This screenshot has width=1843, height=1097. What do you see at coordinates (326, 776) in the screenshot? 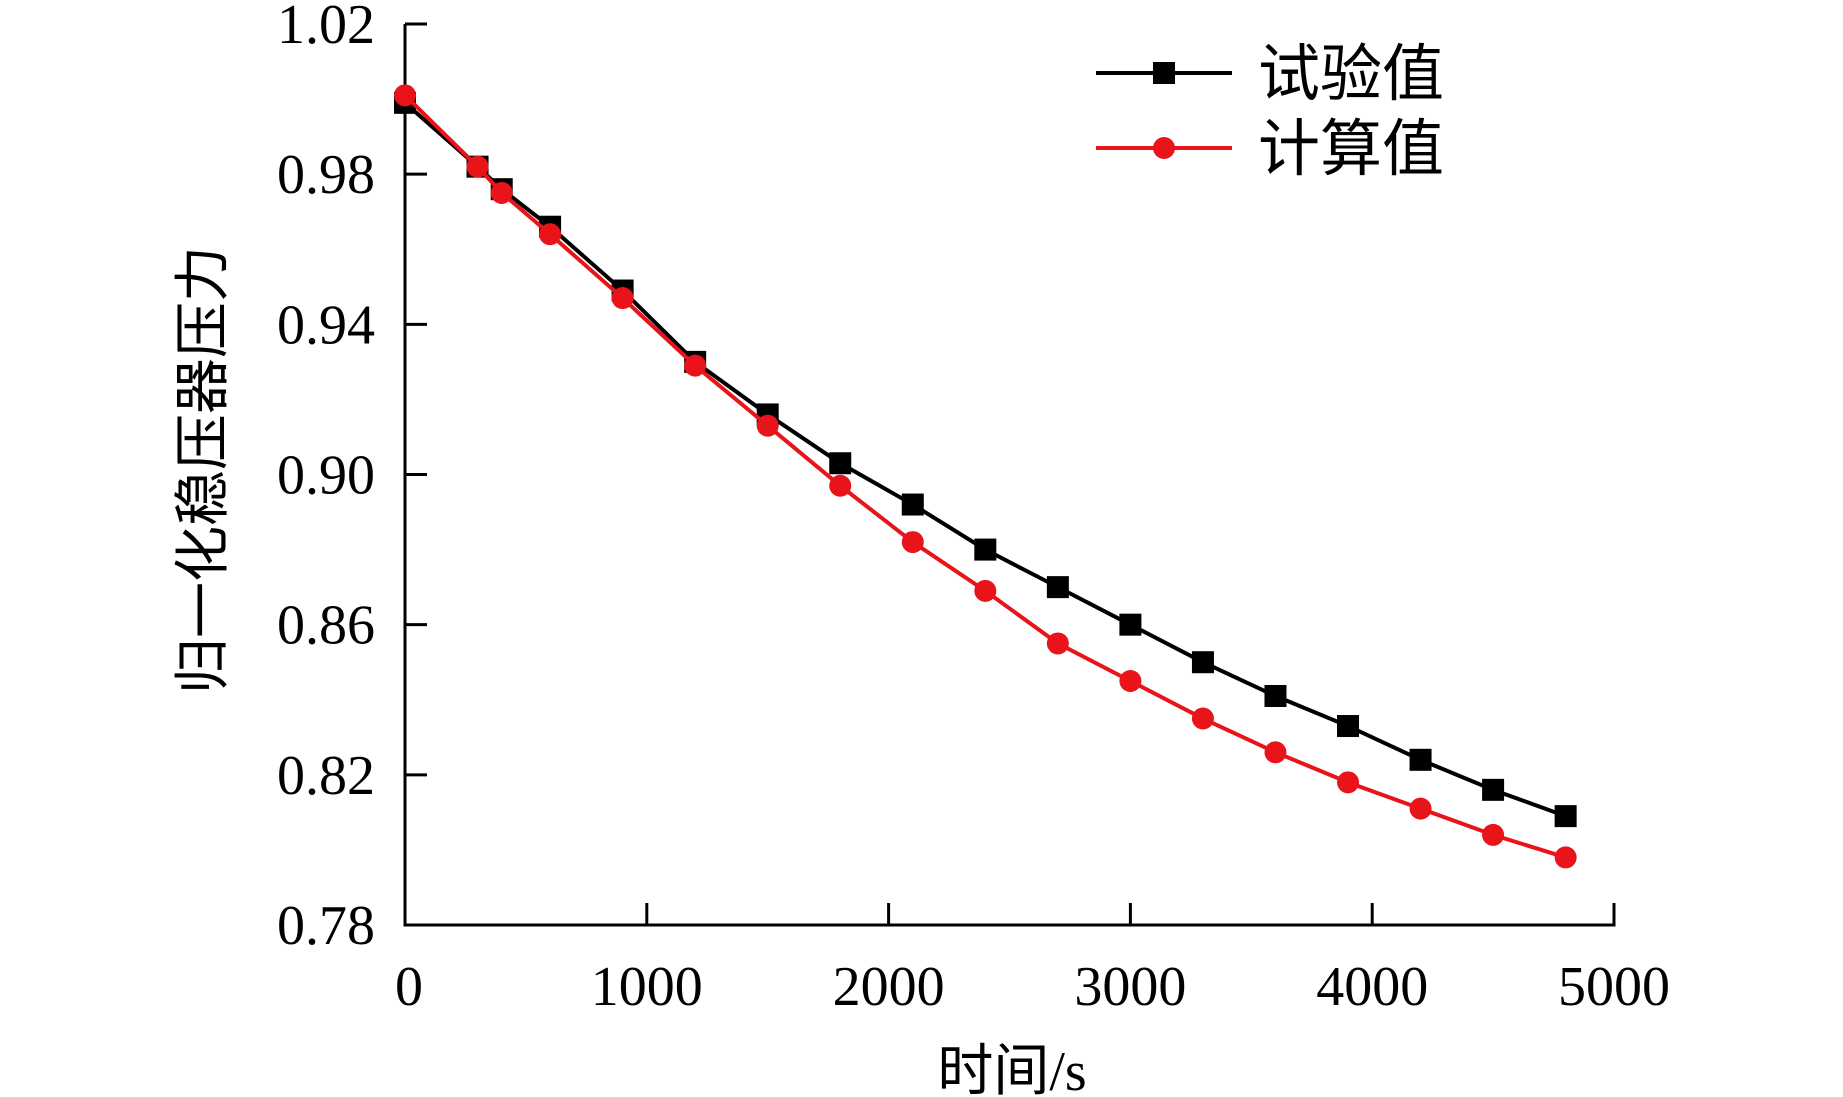
I see `y-tick-label: 0.82` at bounding box center [326, 776].